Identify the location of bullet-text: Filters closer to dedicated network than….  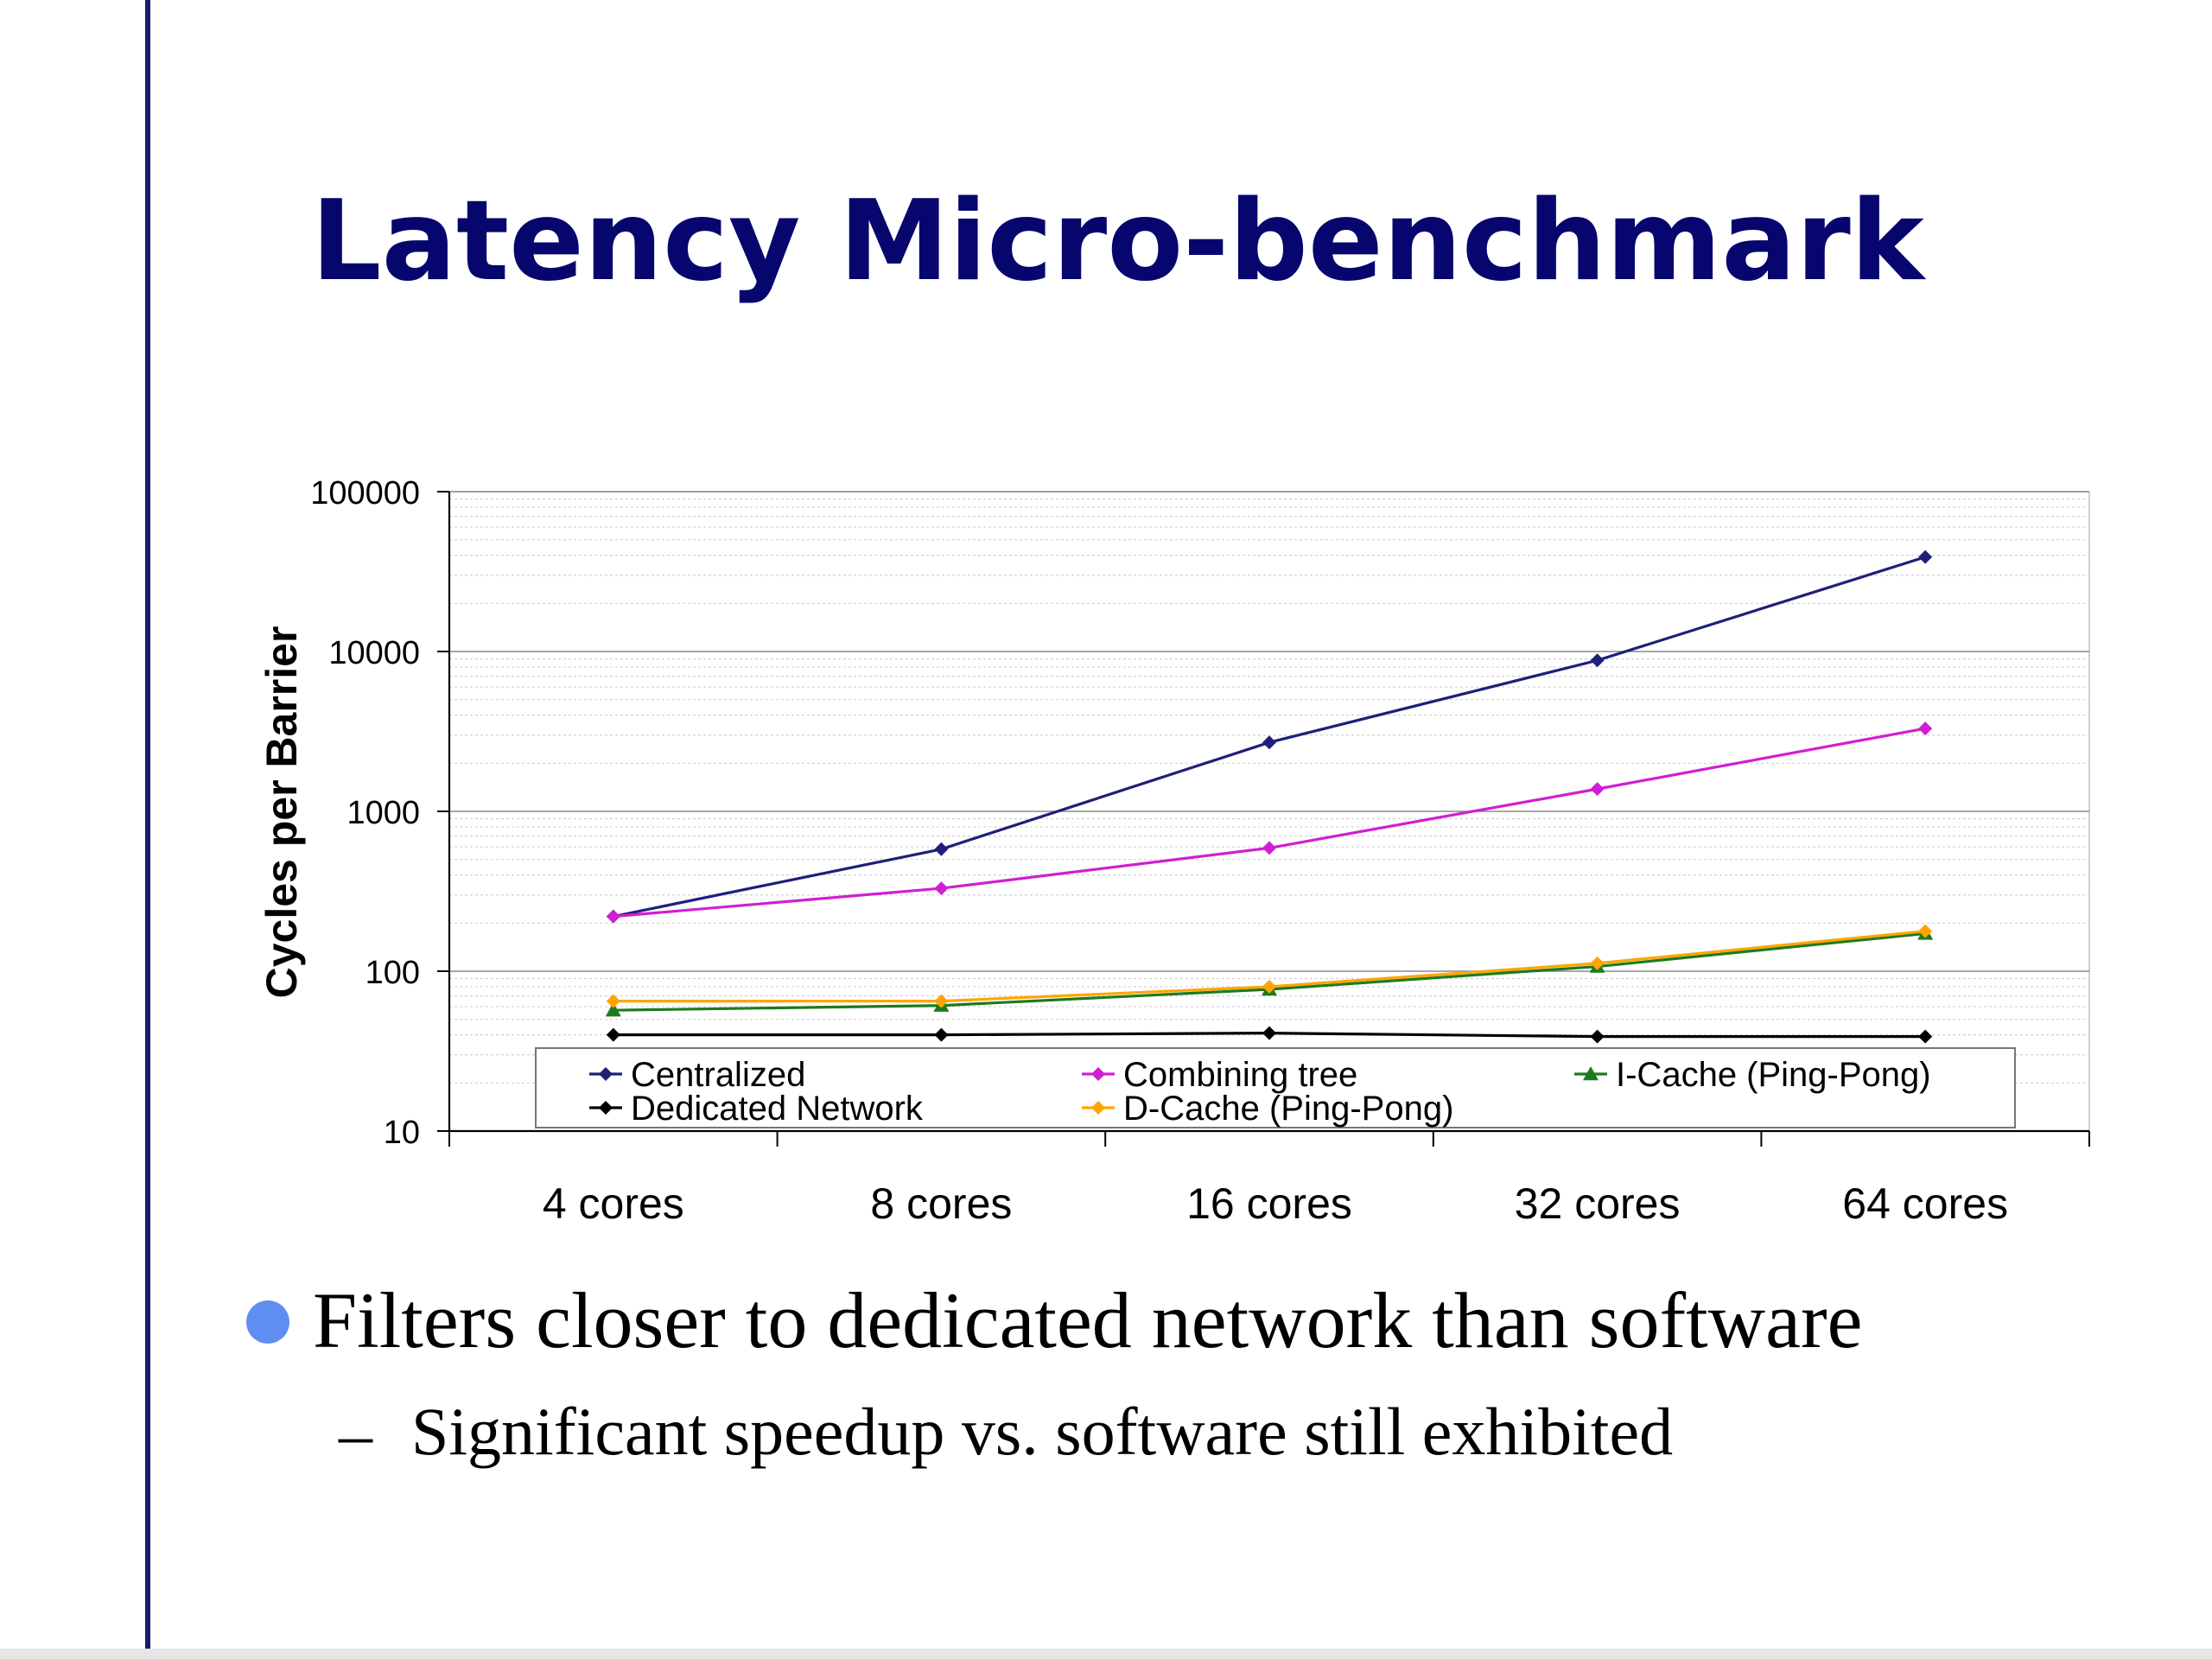
(1088, 1320).